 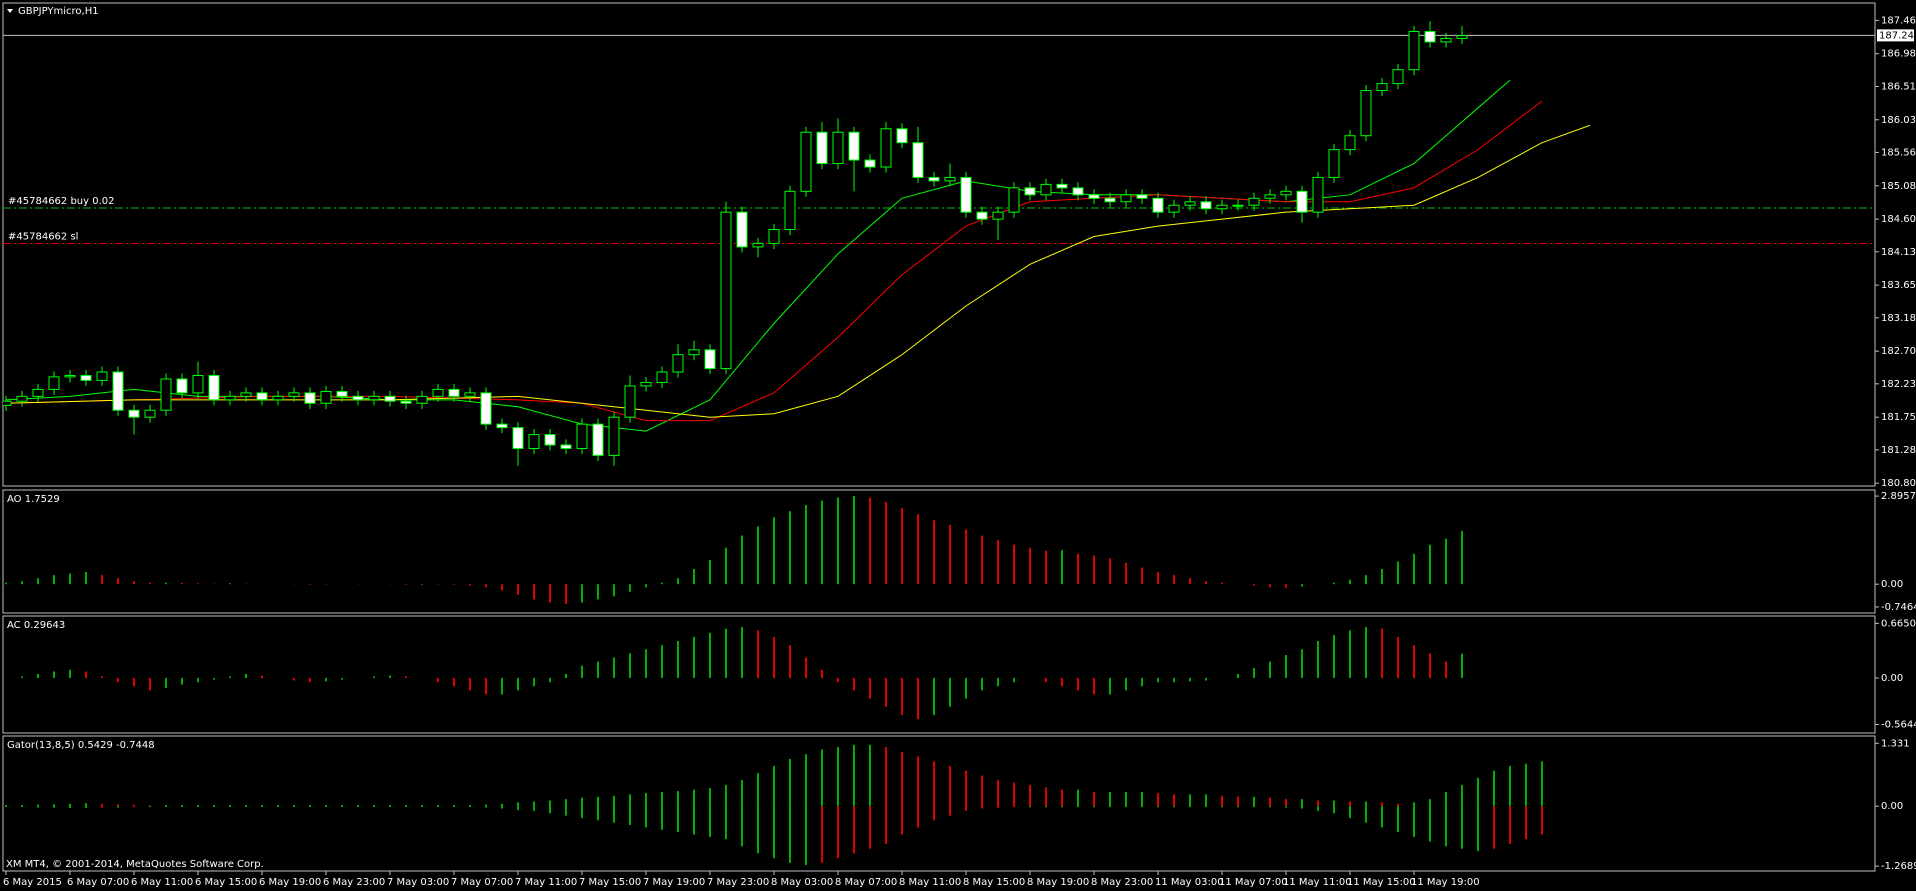 I want to click on x-tick-label: 8 May 03:00, so click(x=802, y=882).